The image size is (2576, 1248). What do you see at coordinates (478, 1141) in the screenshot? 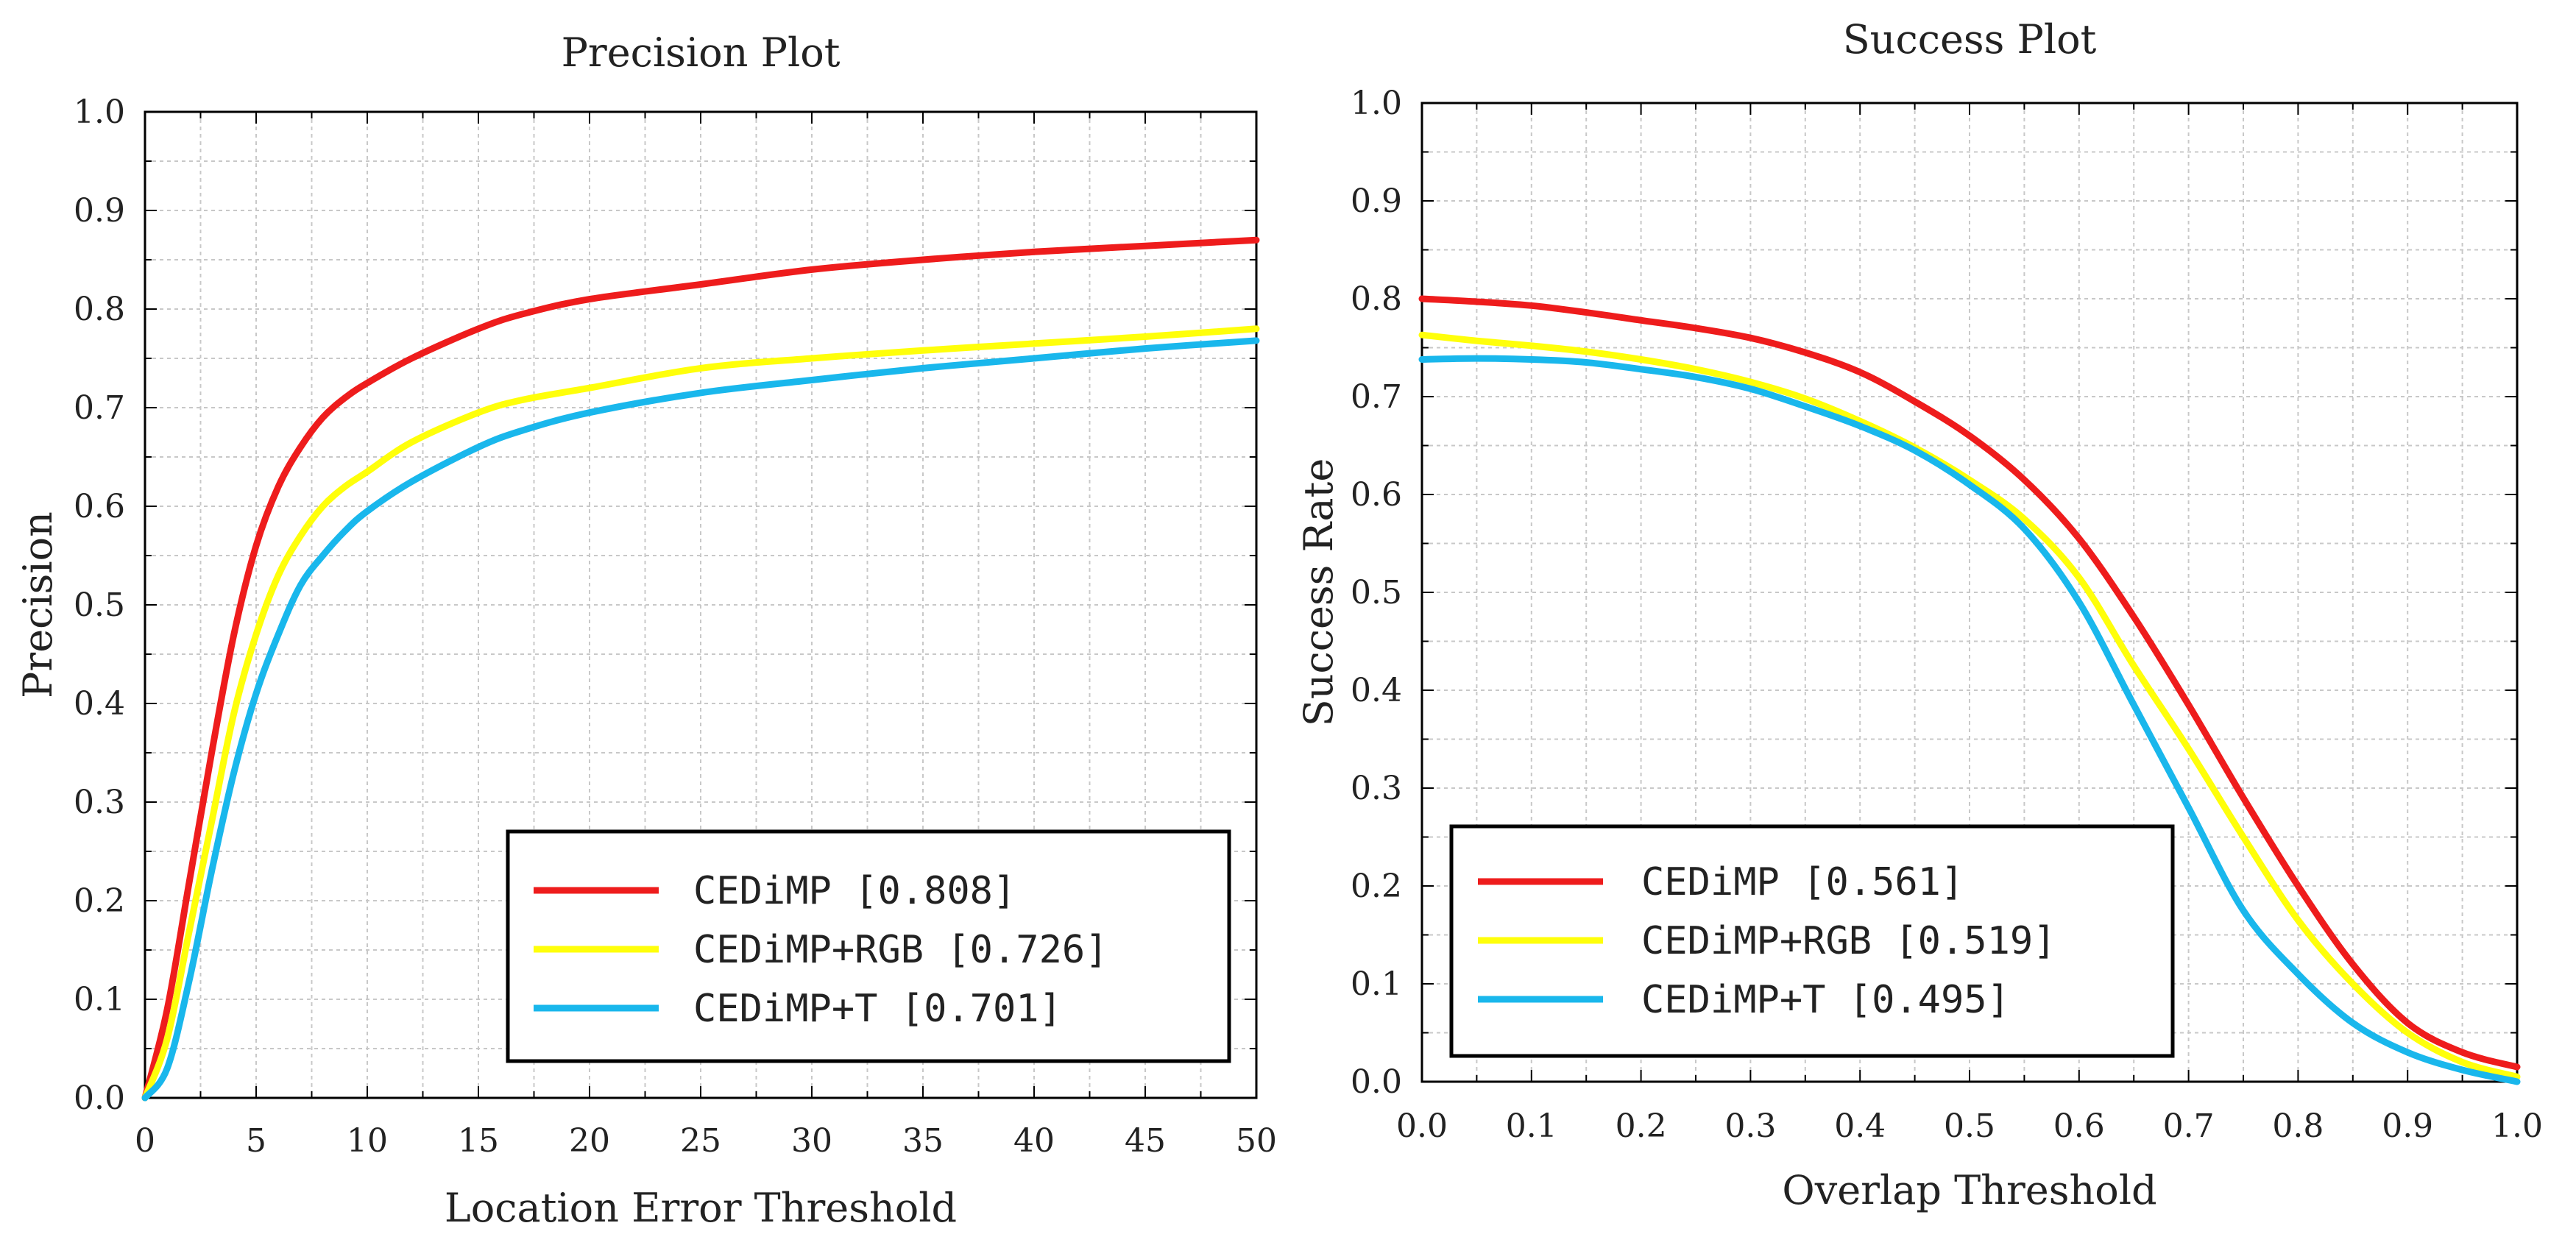
I see `x-tick-label: 15` at bounding box center [478, 1141].